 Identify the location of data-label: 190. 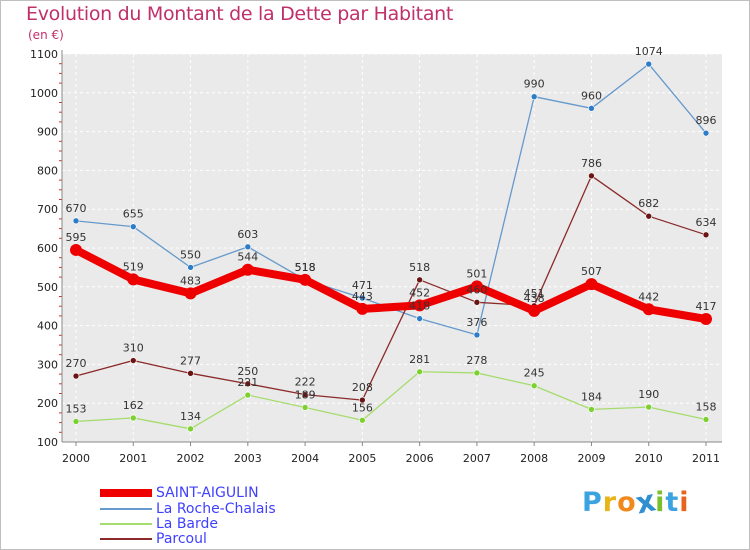
(648, 394).